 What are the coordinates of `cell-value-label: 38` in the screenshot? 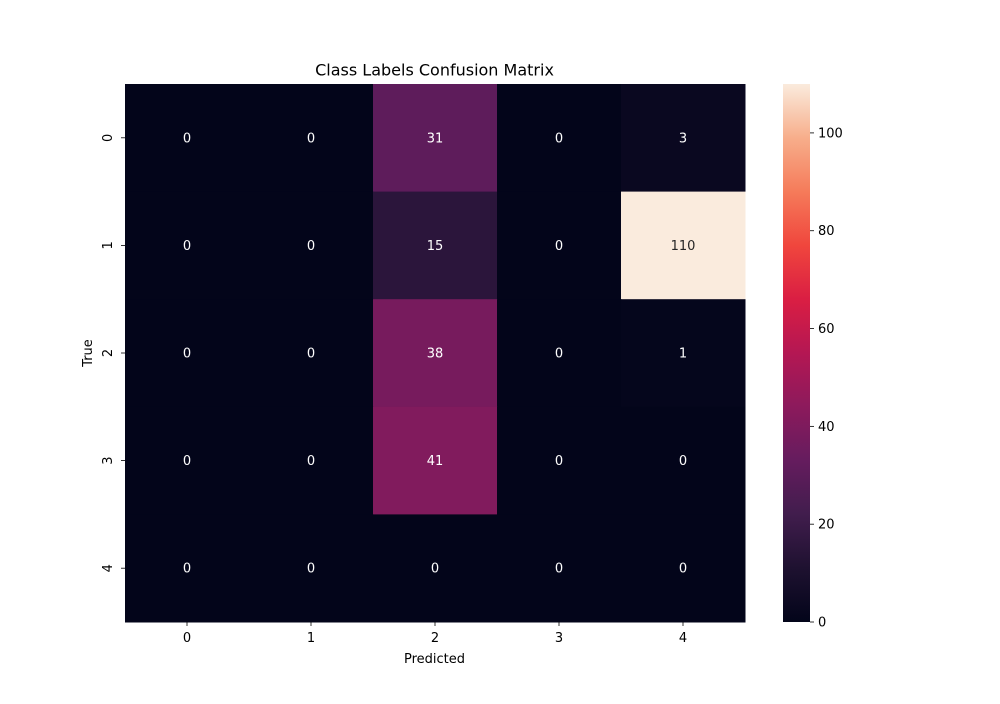 It's located at (435, 354).